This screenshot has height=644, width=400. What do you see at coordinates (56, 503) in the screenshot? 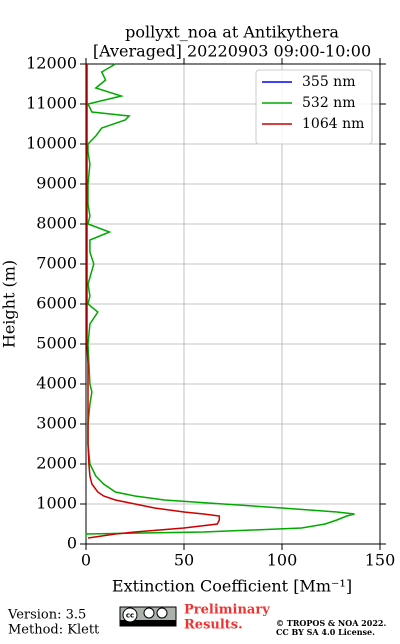
I see `y-tick-label: 1000` at bounding box center [56, 503].